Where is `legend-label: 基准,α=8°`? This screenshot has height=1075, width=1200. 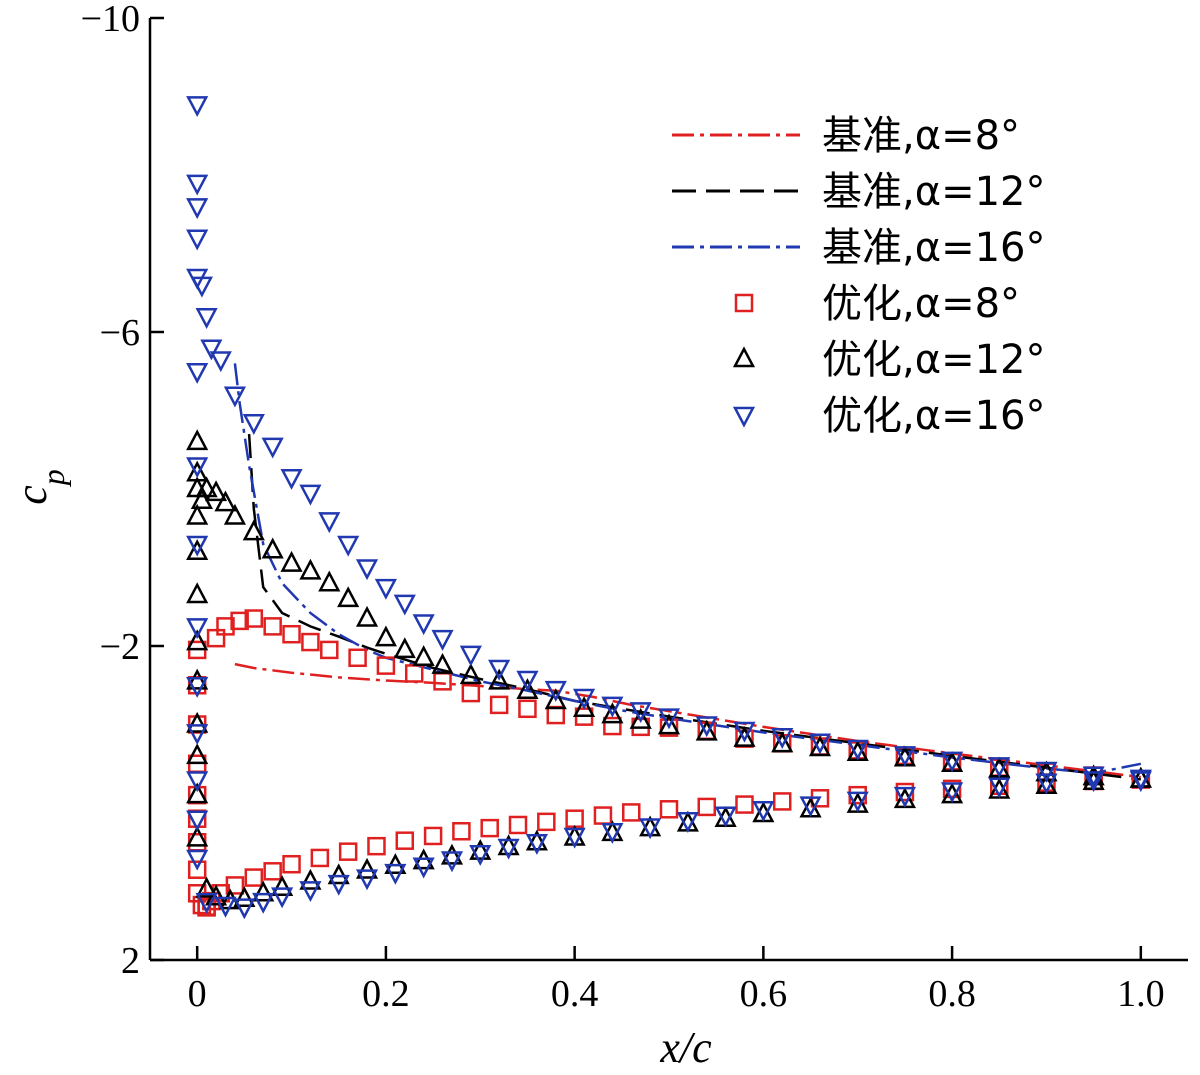 legend-label: 基准,α=8° is located at coordinates (921, 136).